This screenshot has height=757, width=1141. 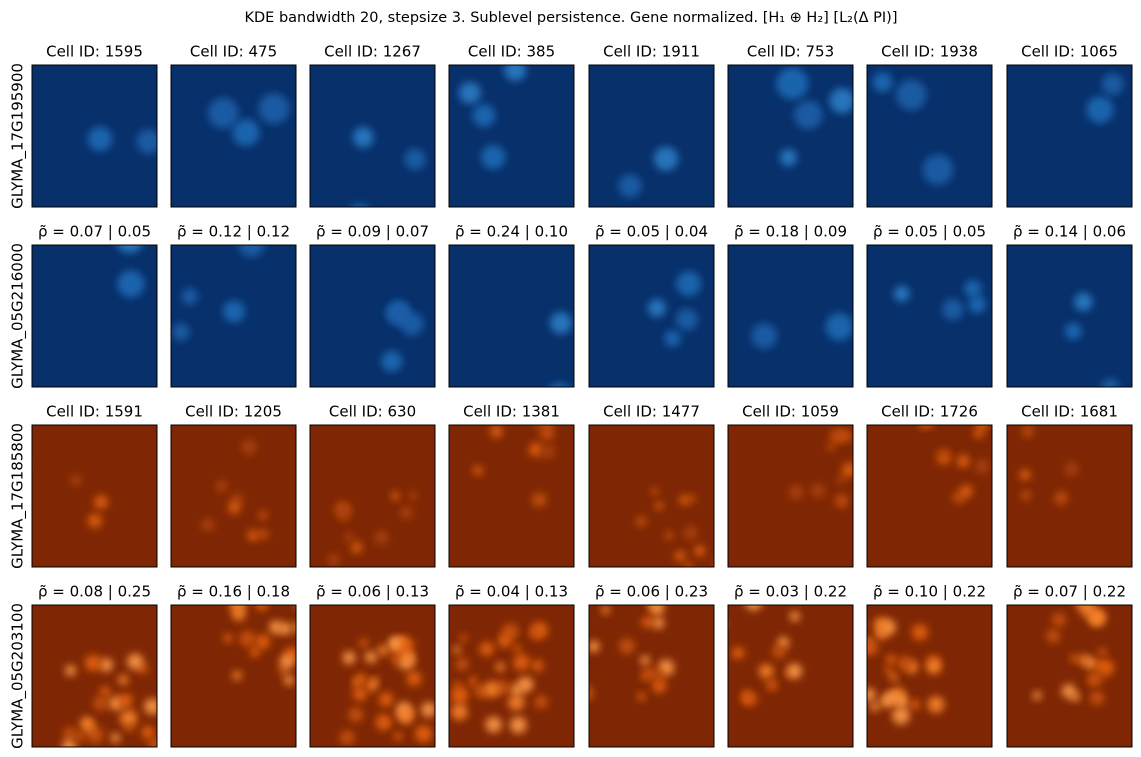 What do you see at coordinates (929, 52) in the screenshot?
I see `panel-title: Cell ID: 1938` at bounding box center [929, 52].